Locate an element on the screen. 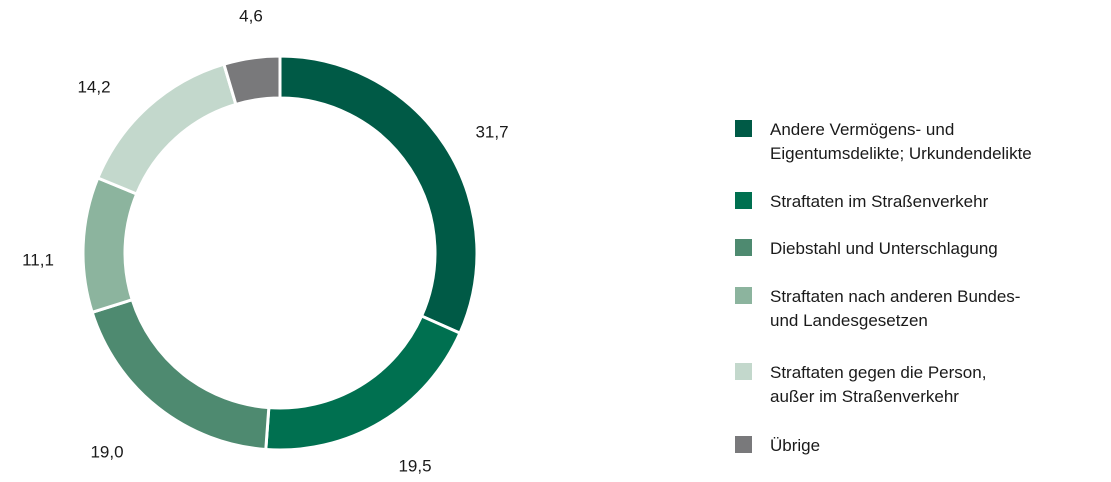 The height and width of the screenshot is (482, 1111). data-label: 19,5 is located at coordinates (414, 465).